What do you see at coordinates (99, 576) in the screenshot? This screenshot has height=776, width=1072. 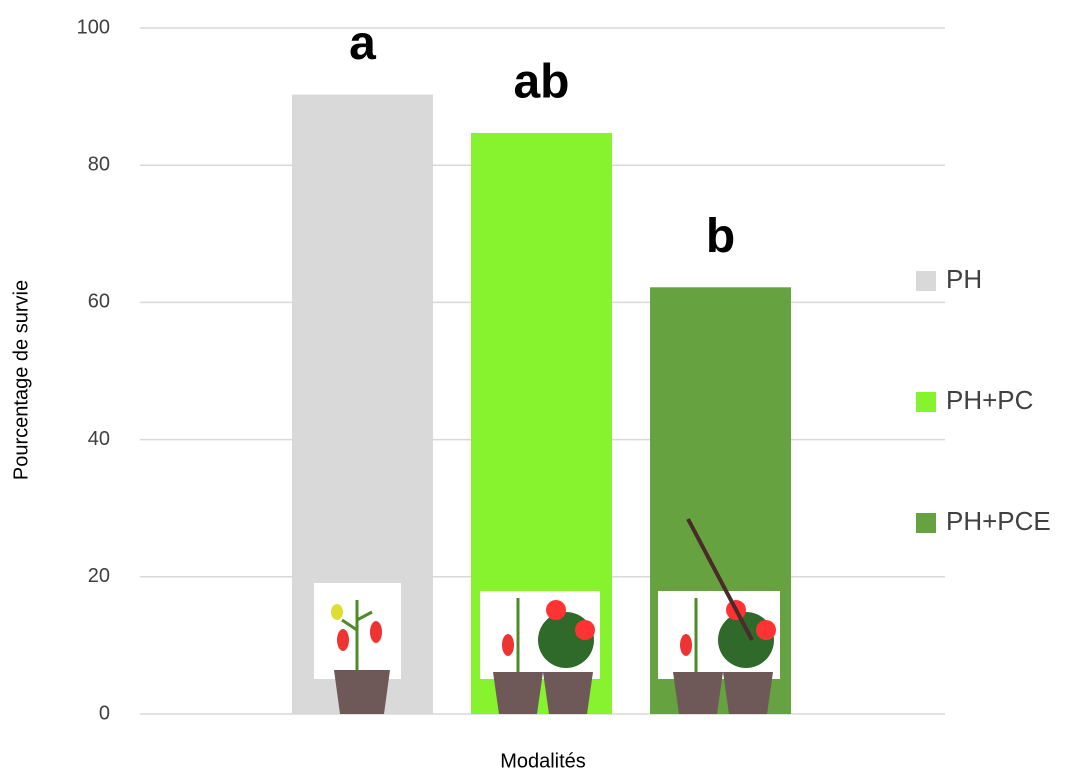 I see `y-tick-label: 20` at bounding box center [99, 576].